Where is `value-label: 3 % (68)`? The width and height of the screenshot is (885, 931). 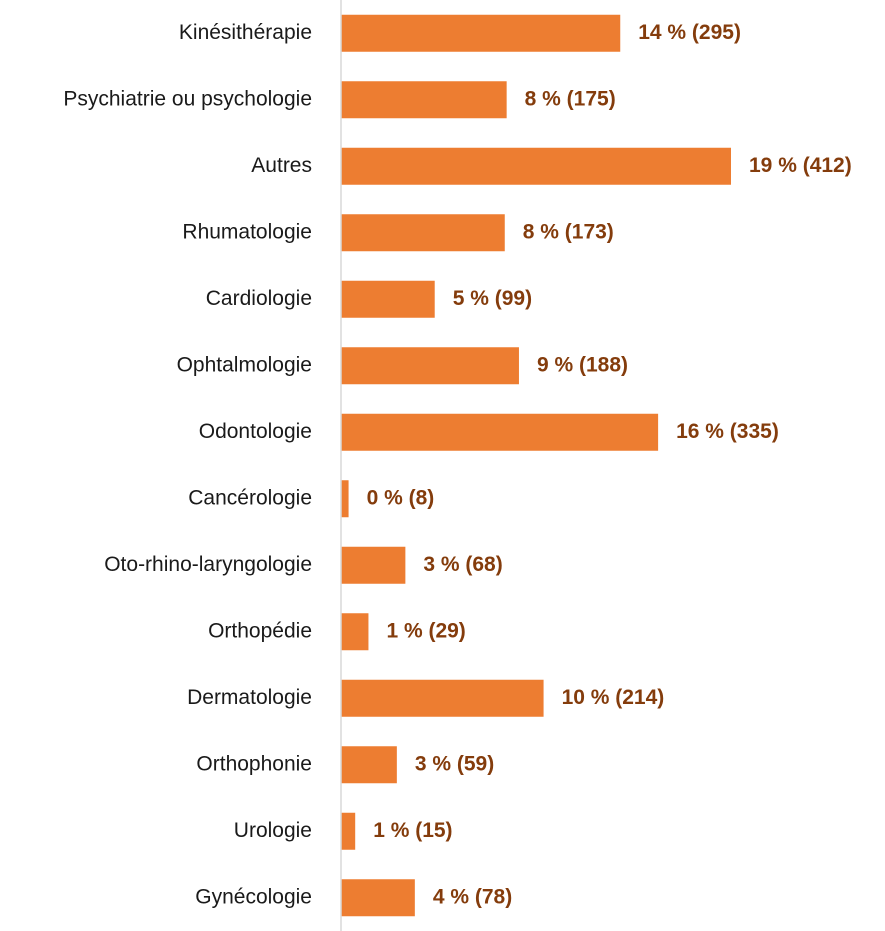 value-label: 3 % (68) is located at coordinates (462, 564).